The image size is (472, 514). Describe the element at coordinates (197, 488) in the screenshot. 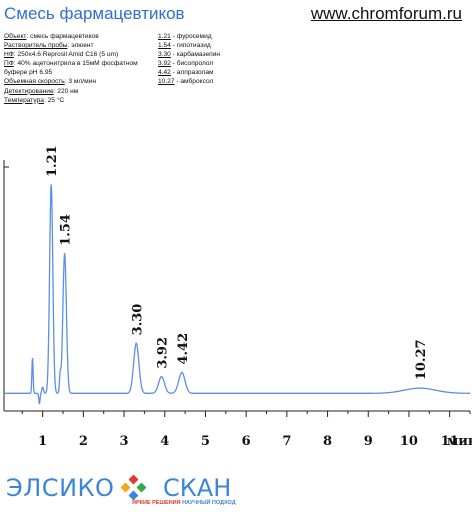

I see `scan-logo: СКАН` at that location.